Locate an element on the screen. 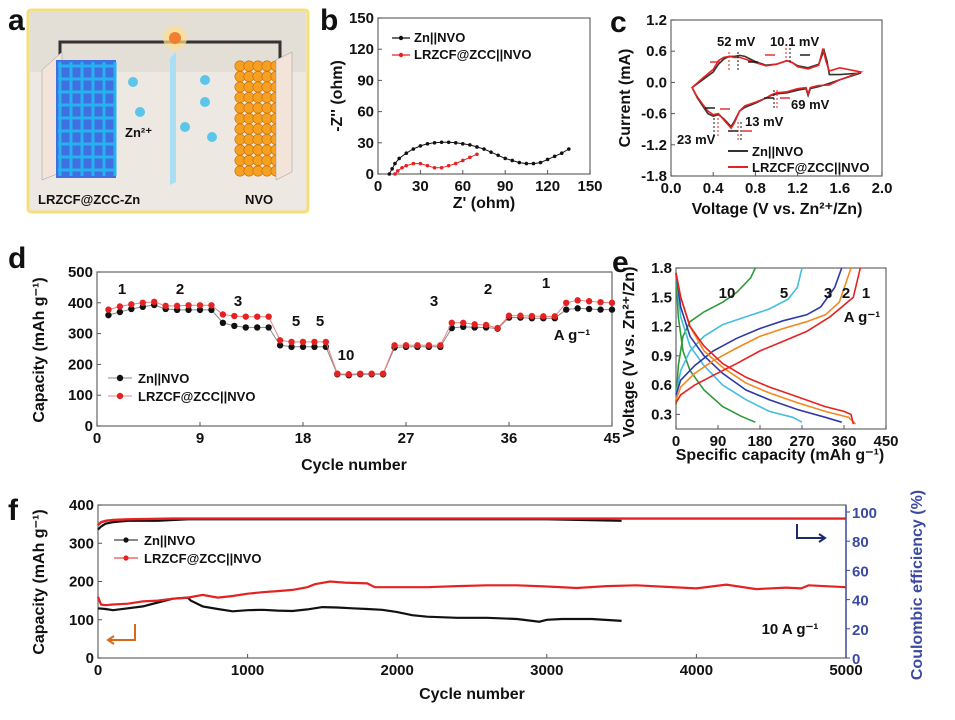 This screenshot has width=955, height=720. panel-f-letter: f is located at coordinates (13, 510).